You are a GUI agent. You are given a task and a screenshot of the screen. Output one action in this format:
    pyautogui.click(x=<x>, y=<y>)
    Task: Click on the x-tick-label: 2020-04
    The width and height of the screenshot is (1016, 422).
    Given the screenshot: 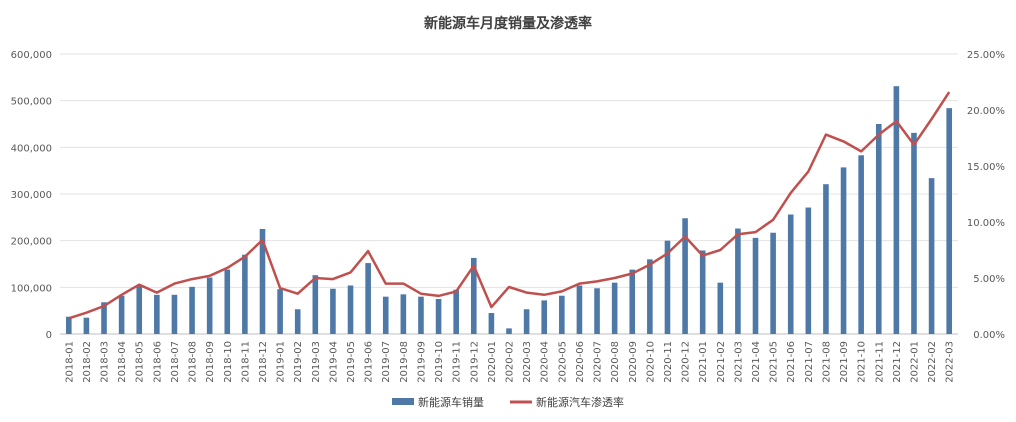 What is the action you would take?
    pyautogui.click(x=545, y=362)
    